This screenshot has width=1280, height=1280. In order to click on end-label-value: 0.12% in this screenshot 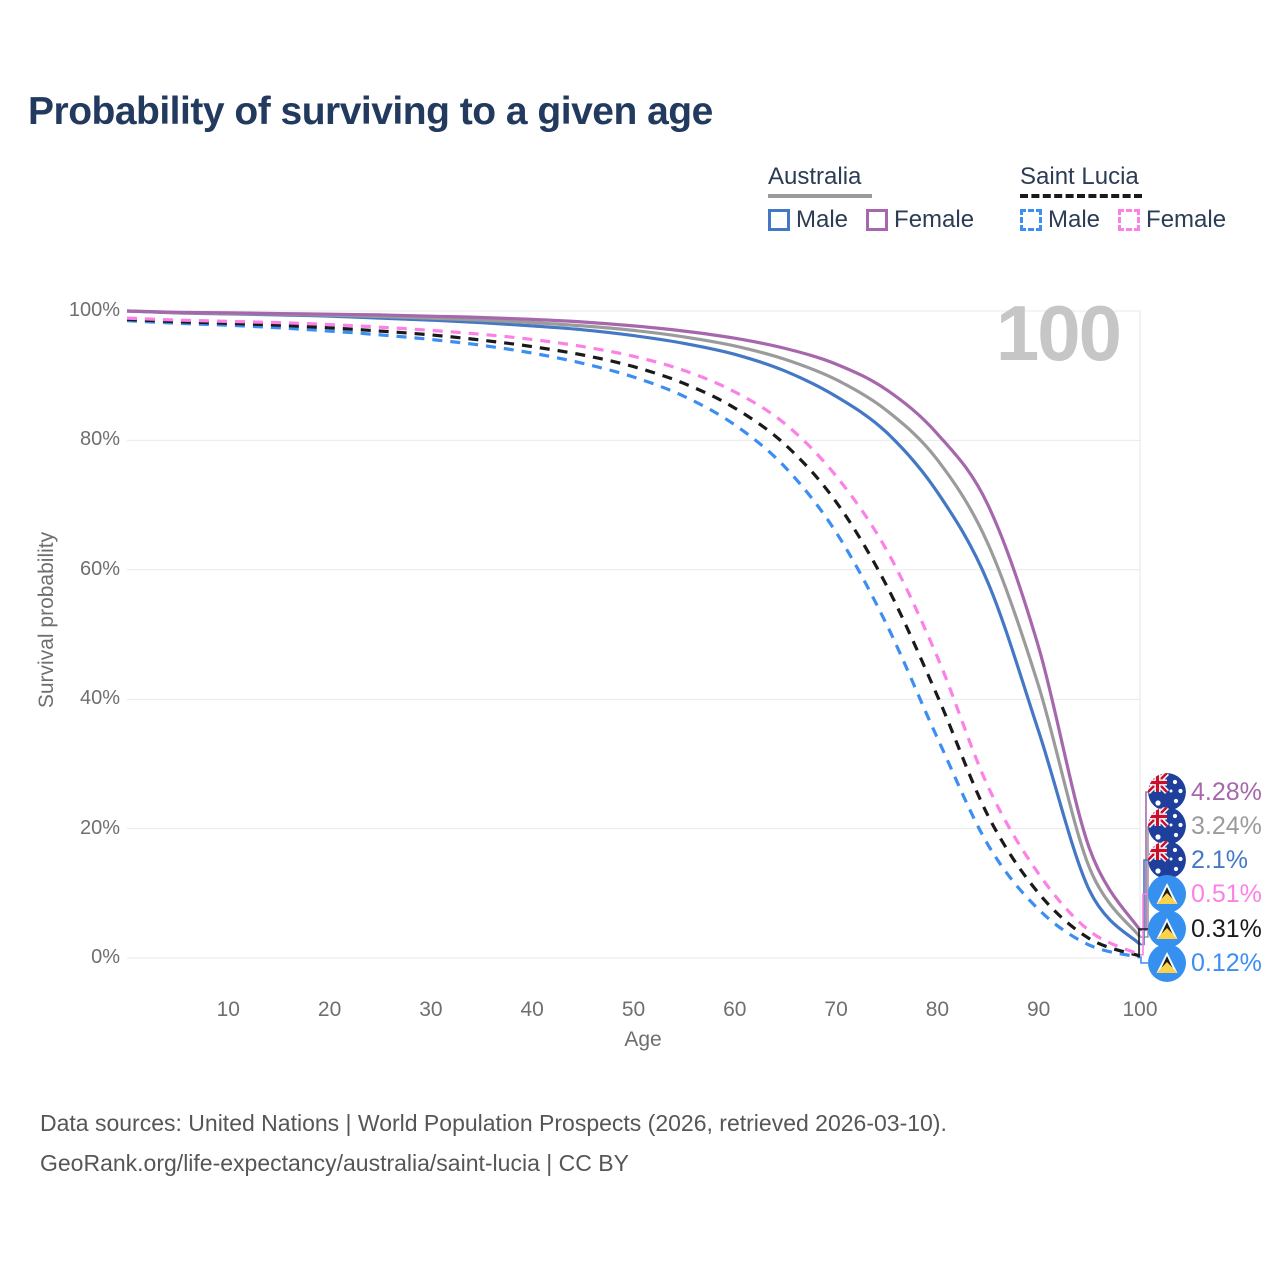, I will do `click(1226, 962)`.